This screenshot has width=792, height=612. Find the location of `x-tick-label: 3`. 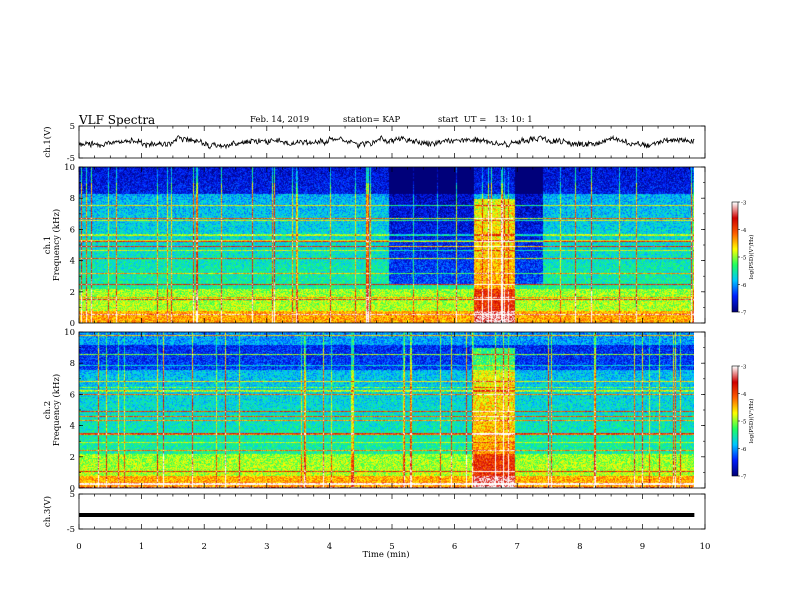

x-tick-label: 3 is located at coordinates (266, 547).